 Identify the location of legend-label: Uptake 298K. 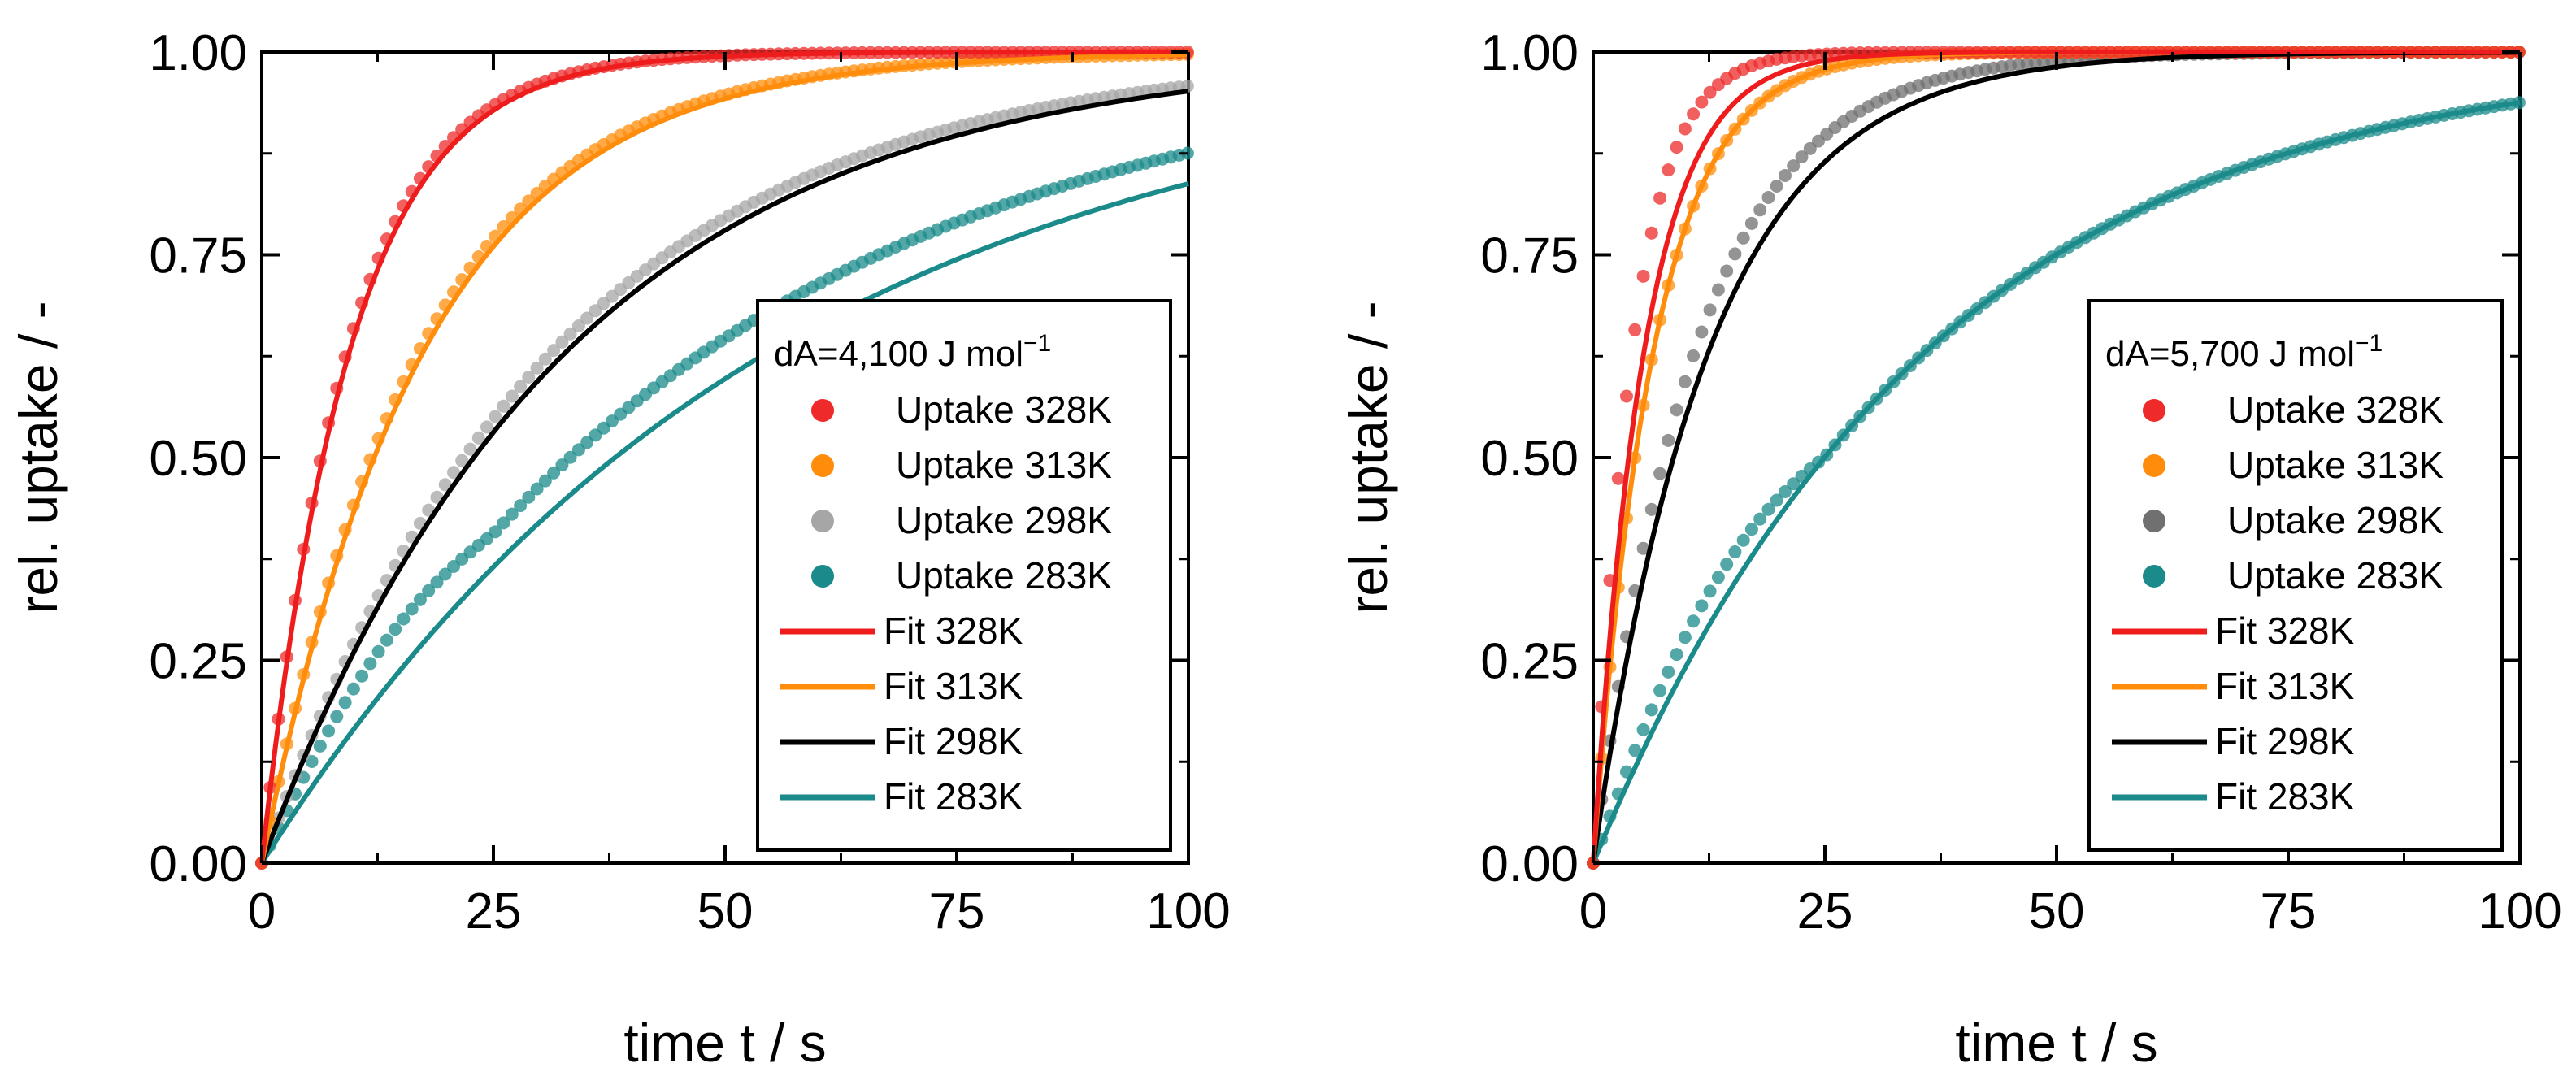
(1004, 520).